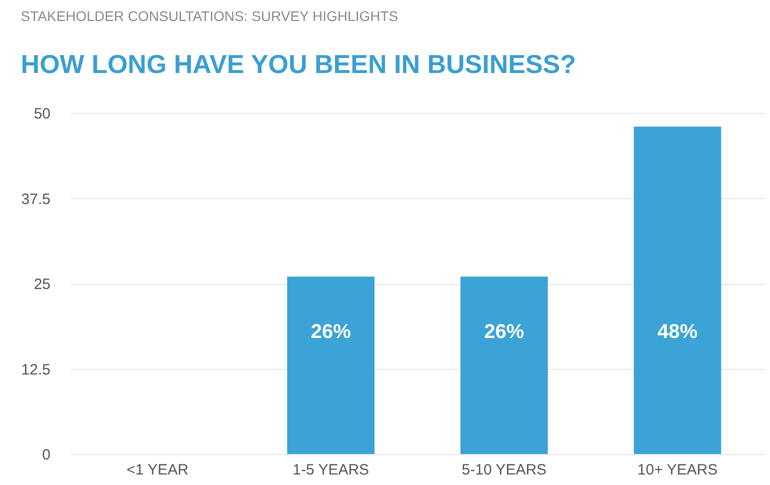 The width and height of the screenshot is (770, 485). What do you see at coordinates (157, 470) in the screenshot?
I see `x-tick-label: <1 YEAR` at bounding box center [157, 470].